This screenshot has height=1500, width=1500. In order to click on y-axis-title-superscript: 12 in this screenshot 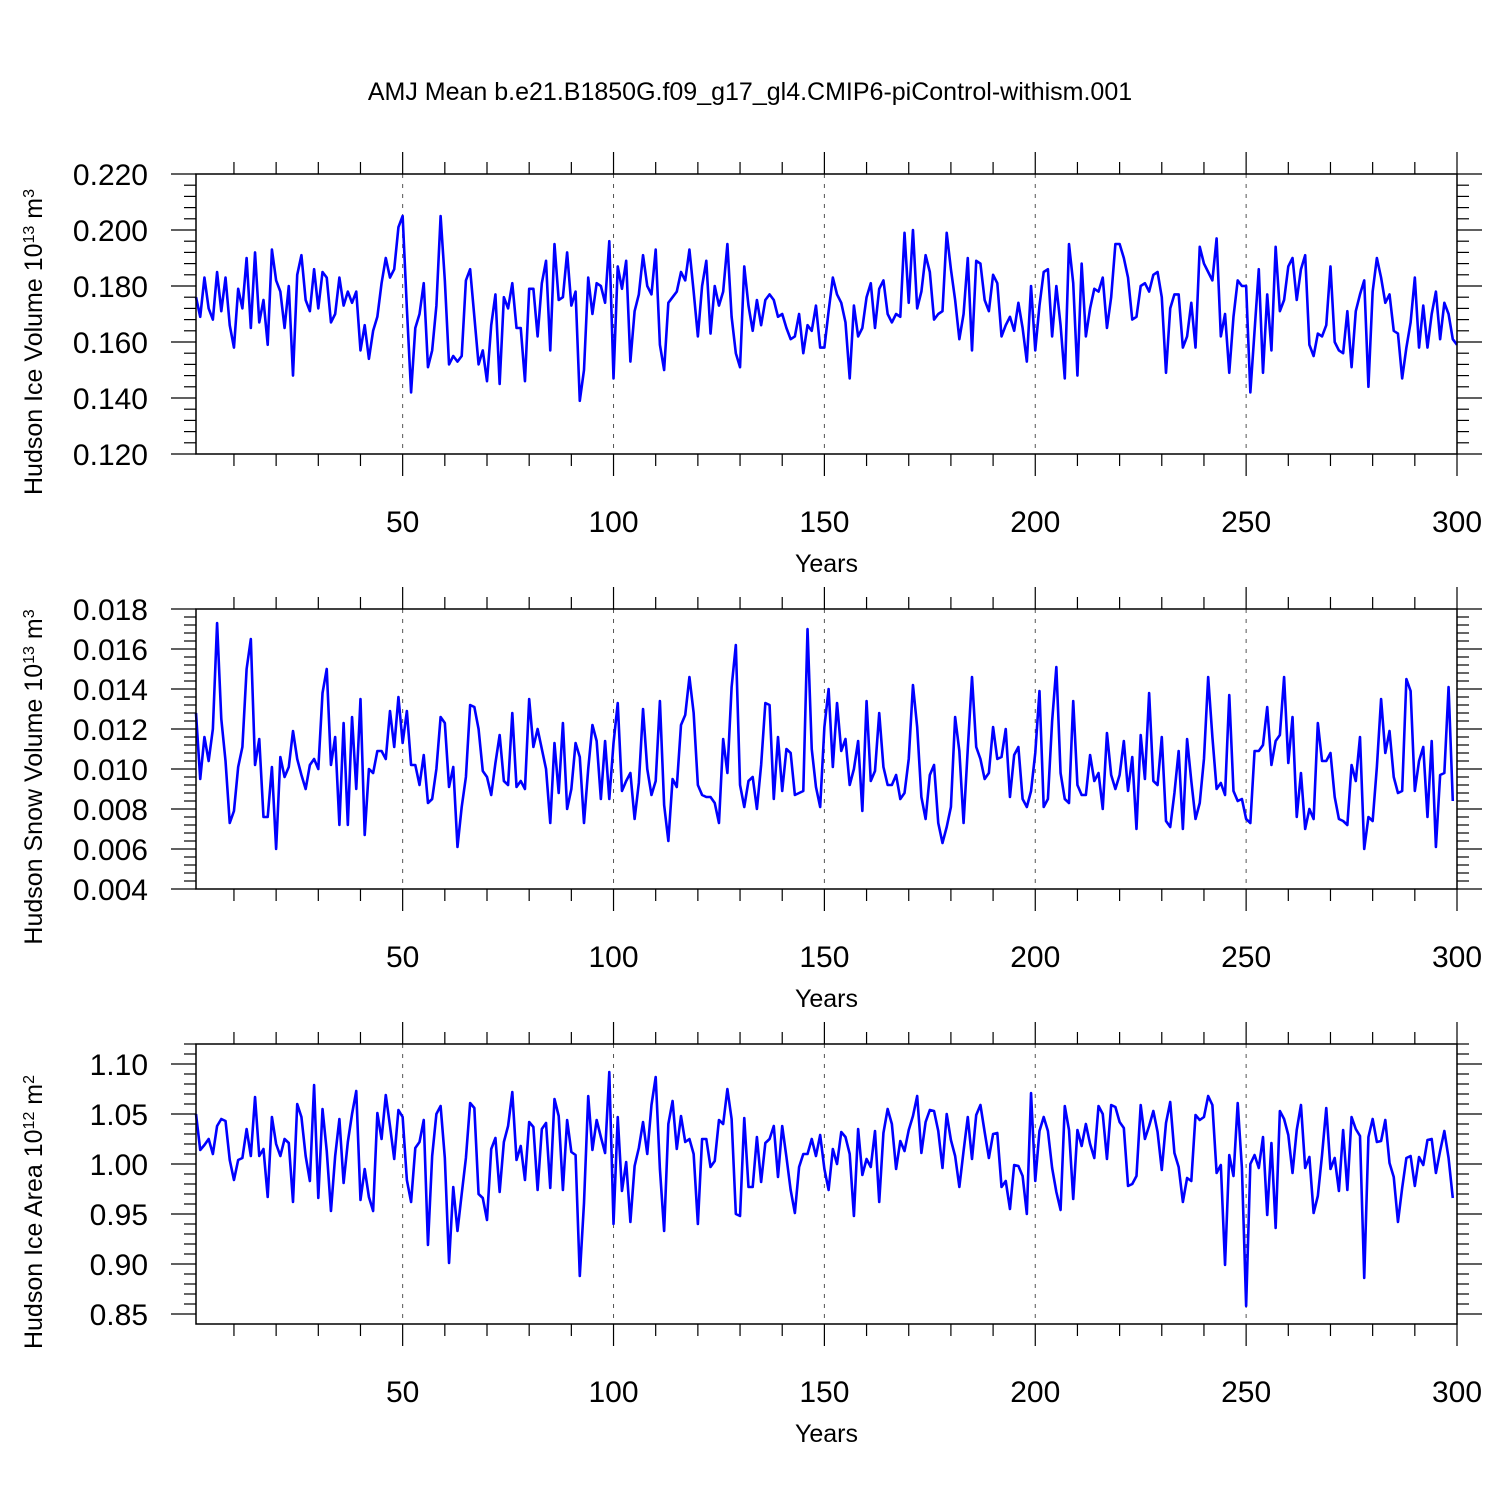, I will do `click(29, 1121)`.